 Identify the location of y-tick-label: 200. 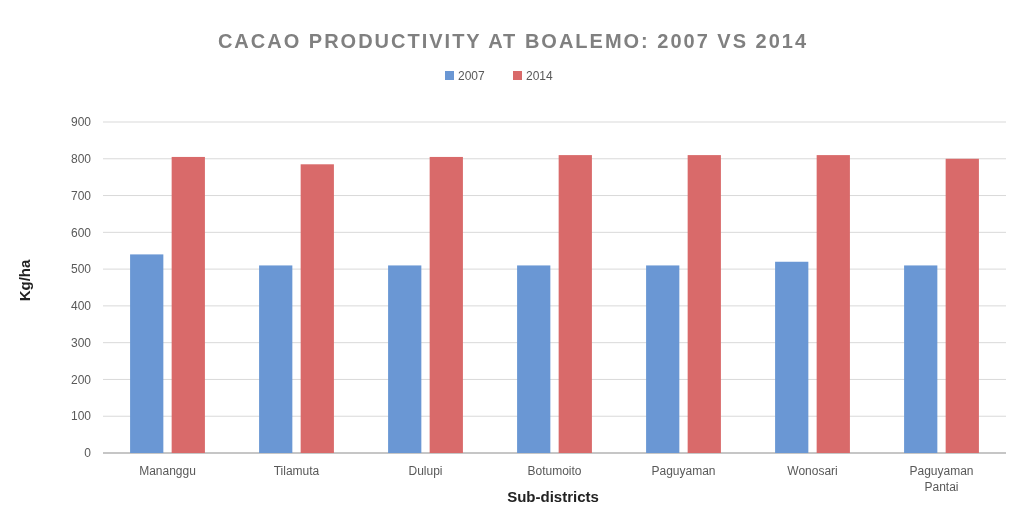
(81, 379).